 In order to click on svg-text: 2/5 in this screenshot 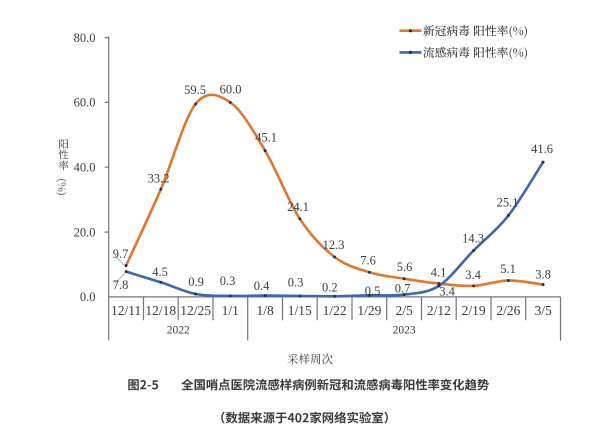, I will do `click(404, 310)`.